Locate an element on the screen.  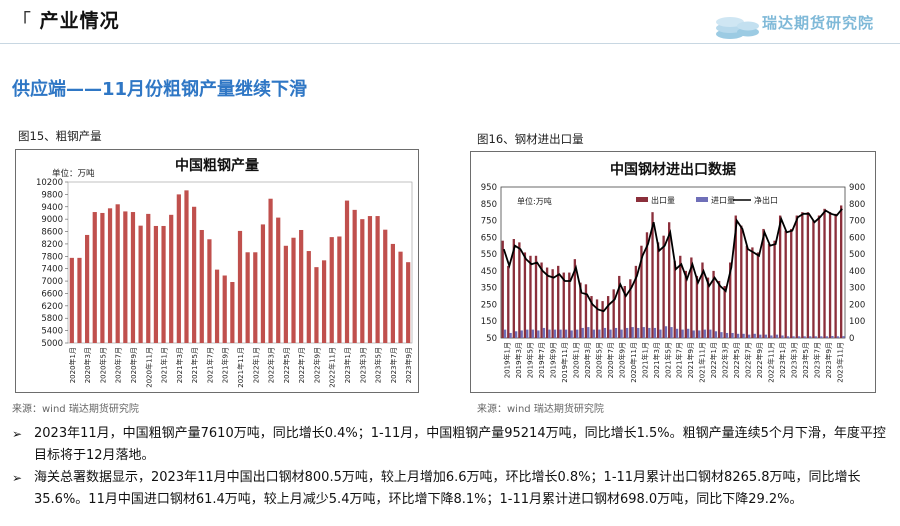
x-tick-label: 2022年1月 is located at coordinates (713, 360).